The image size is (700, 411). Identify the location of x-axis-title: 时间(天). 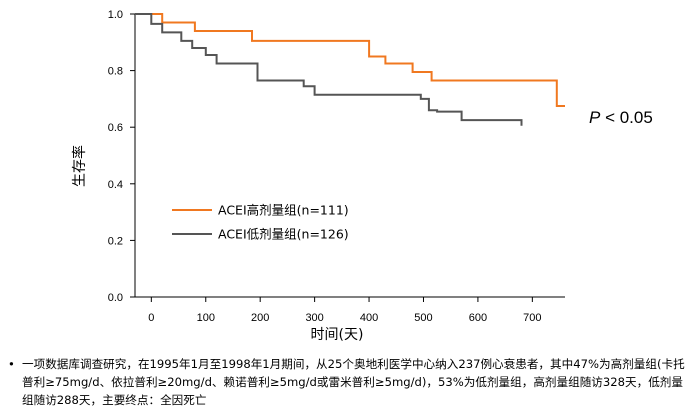
(337, 335).